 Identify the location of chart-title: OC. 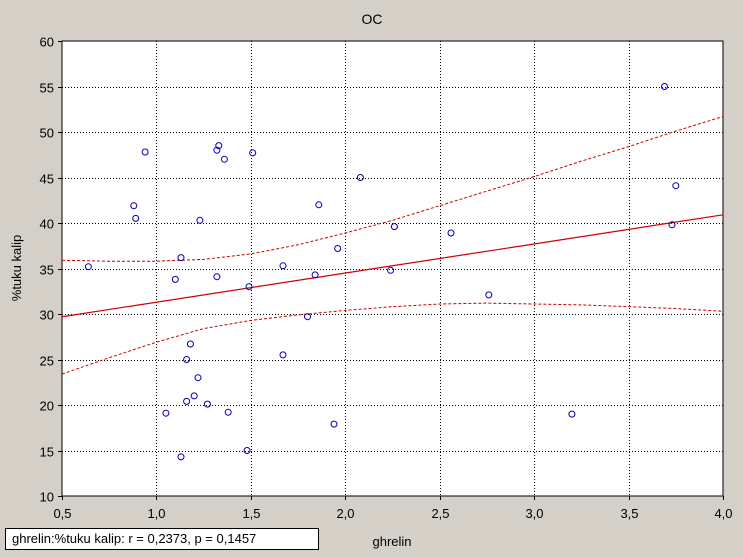
(372, 19).